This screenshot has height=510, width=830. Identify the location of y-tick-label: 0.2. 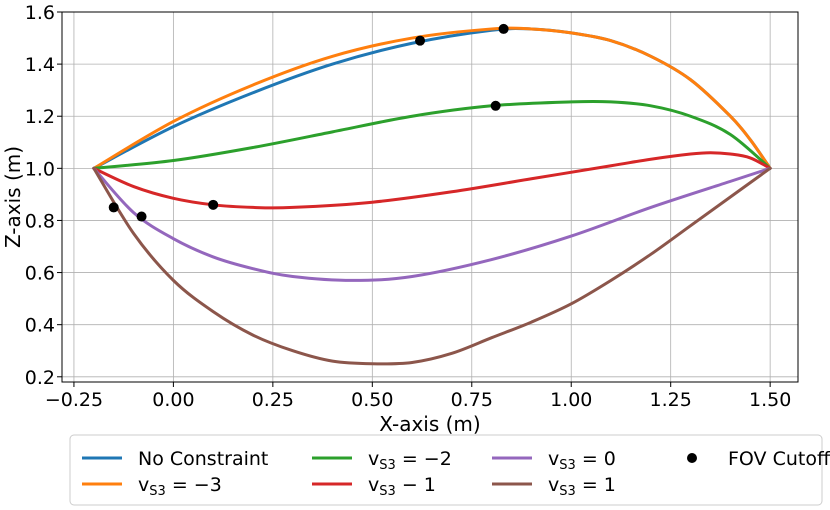
(40, 378).